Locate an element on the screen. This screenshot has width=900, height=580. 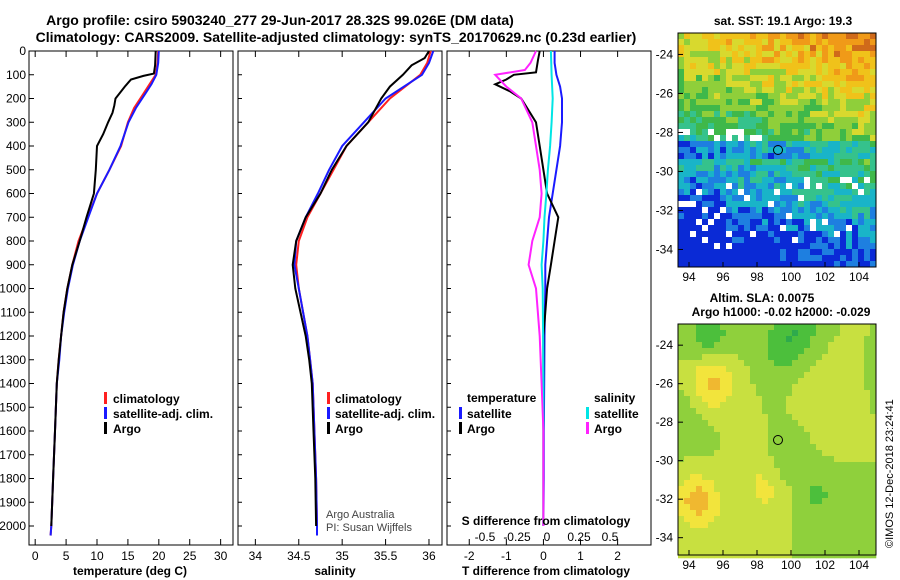
sst-lon-axis: 94 96 98 100 102 104 is located at coordinates (775, 273).